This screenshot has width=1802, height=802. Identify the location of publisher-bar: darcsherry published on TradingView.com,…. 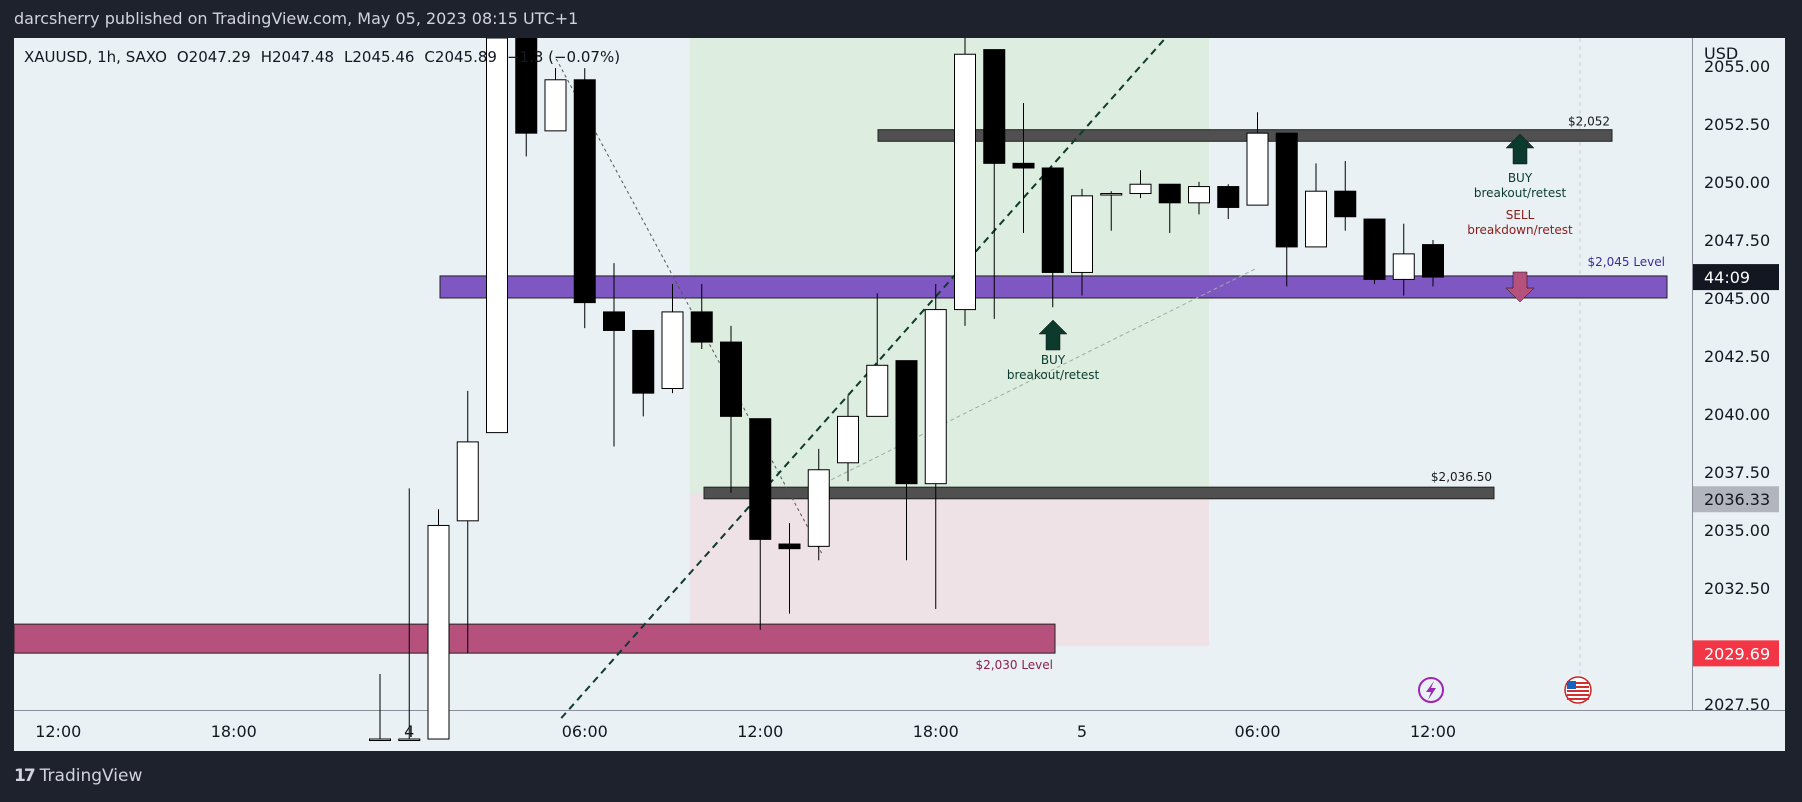
(901, 19).